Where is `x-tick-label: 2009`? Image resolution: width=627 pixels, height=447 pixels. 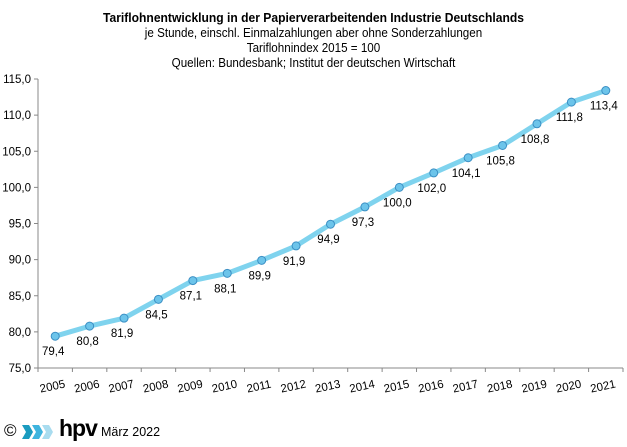
x-tick-label: 2009 is located at coordinates (190, 387).